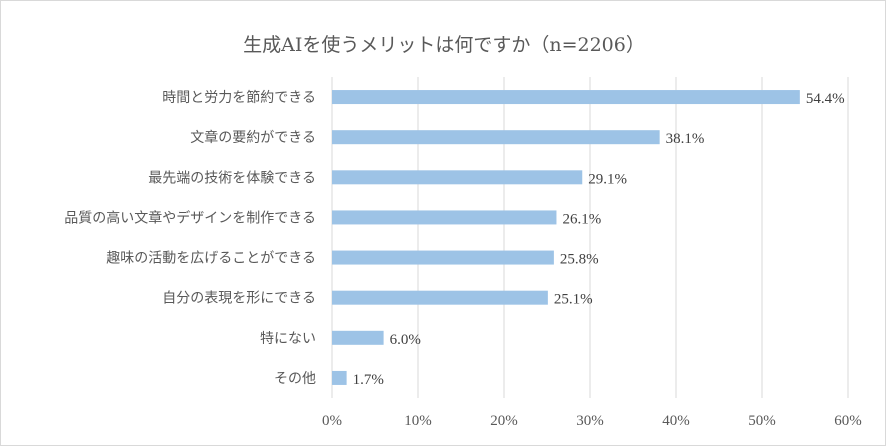 The width and height of the screenshot is (886, 447). I want to click on category-label: 時間と労力を節約できる, so click(239, 97).